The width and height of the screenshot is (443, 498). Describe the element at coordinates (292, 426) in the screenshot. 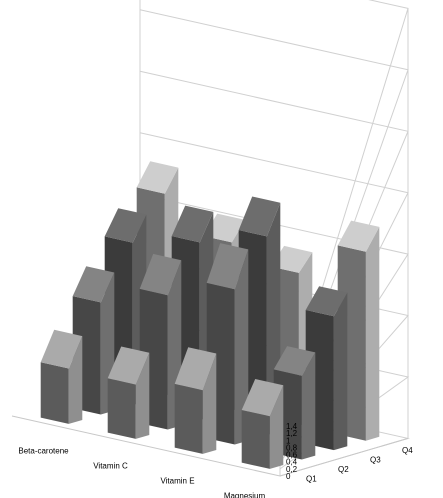

I see `z-tick-label: 1,4` at that location.